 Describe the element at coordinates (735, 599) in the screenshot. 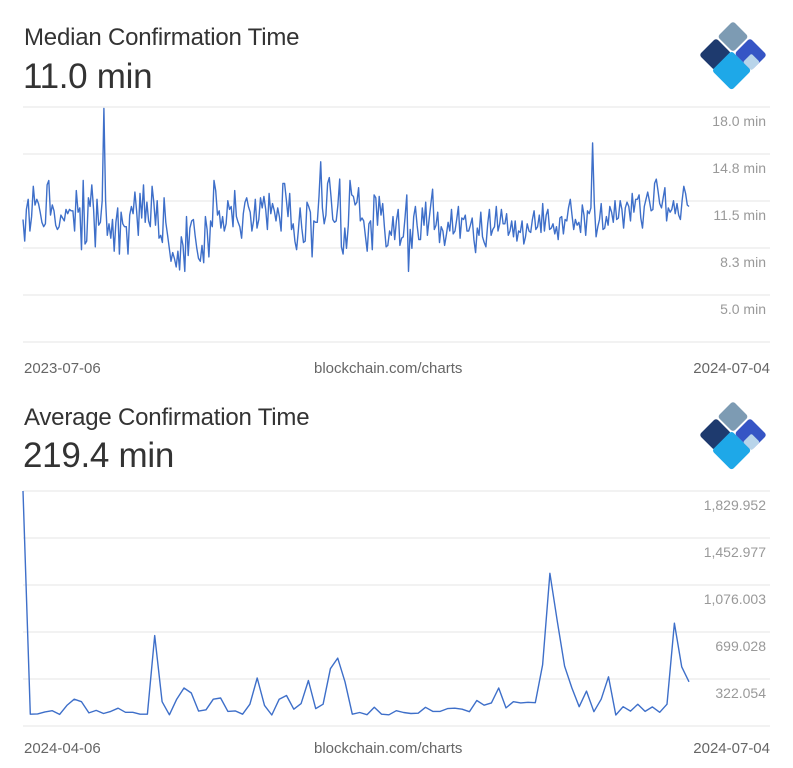

I see `y-axis-tick-label: 1,076.003` at that location.